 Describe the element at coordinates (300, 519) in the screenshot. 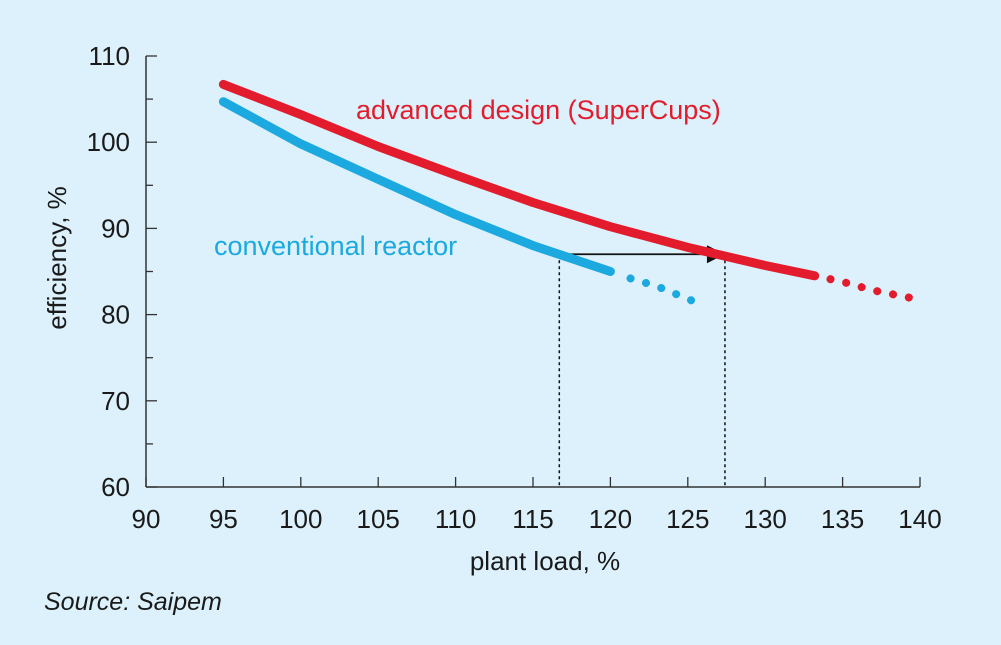

I see `x-tick-label: 100` at that location.